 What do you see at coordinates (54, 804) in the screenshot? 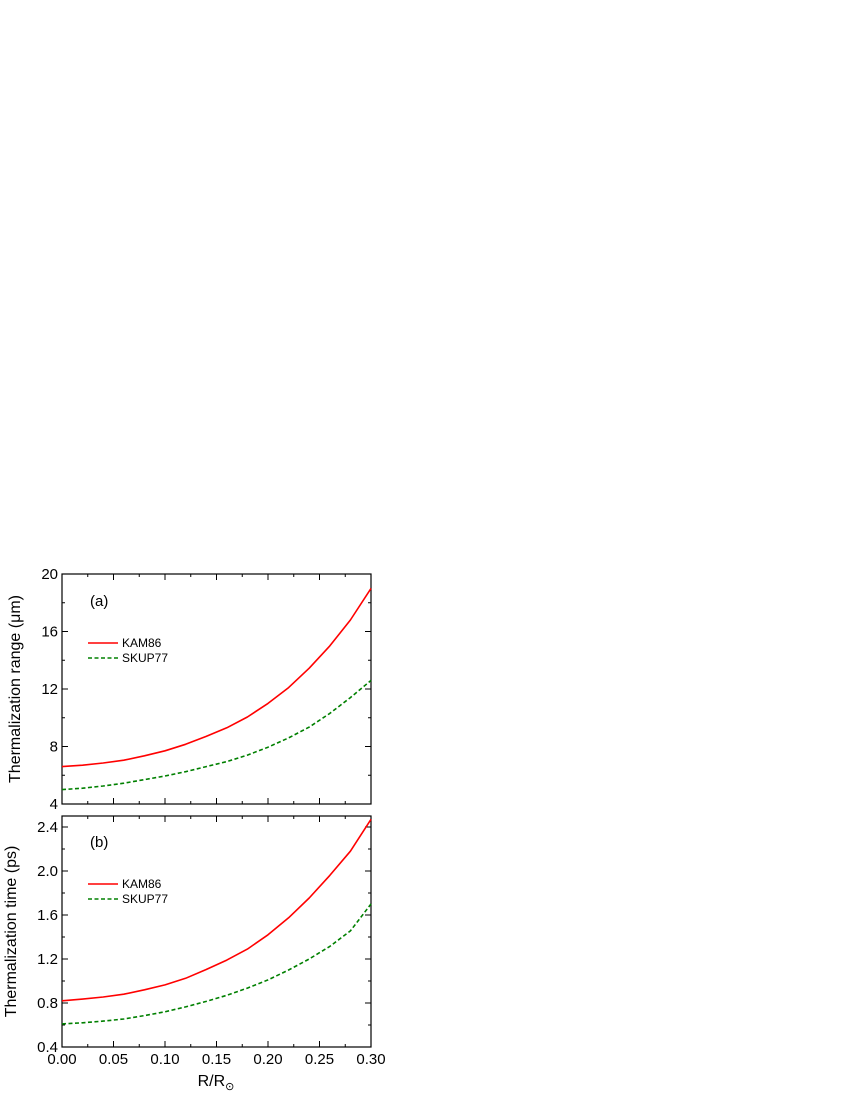
I see `y-tick-label: 4` at bounding box center [54, 804].